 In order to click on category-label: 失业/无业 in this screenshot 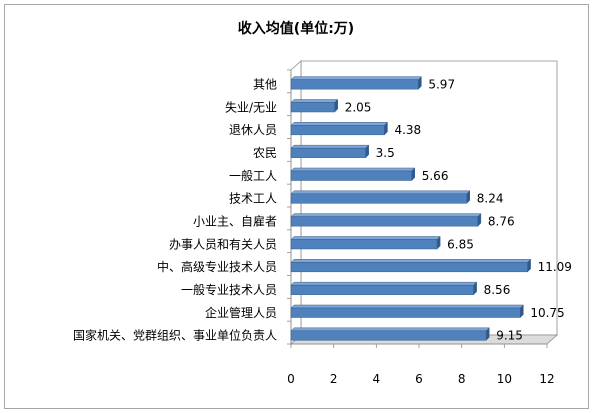, I will do `click(251, 106)`.